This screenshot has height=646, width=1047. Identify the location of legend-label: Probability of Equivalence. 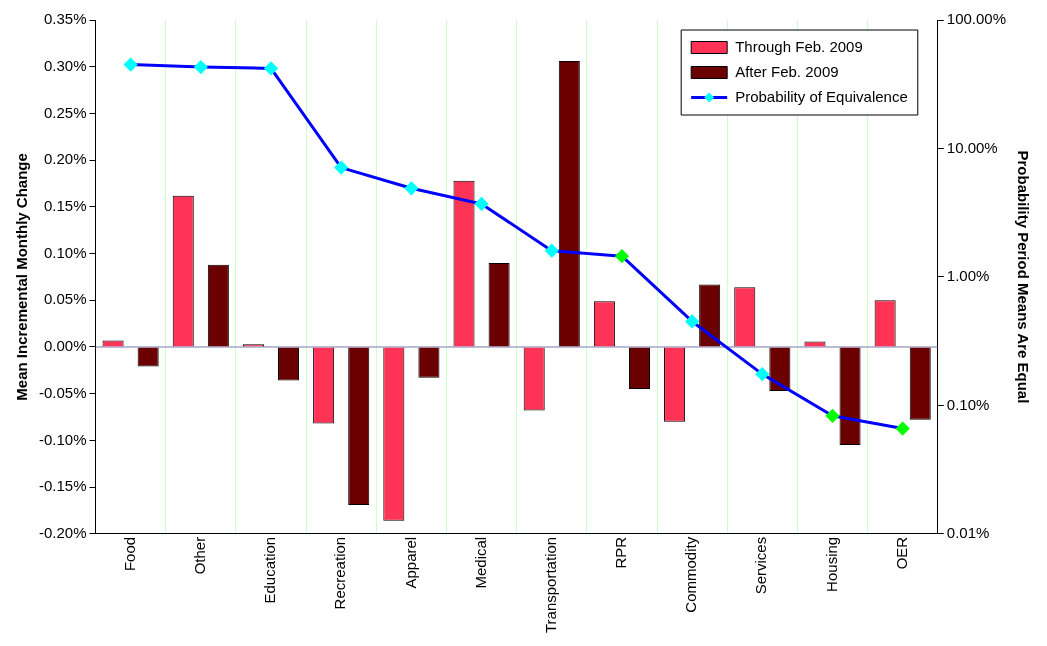
(821, 96).